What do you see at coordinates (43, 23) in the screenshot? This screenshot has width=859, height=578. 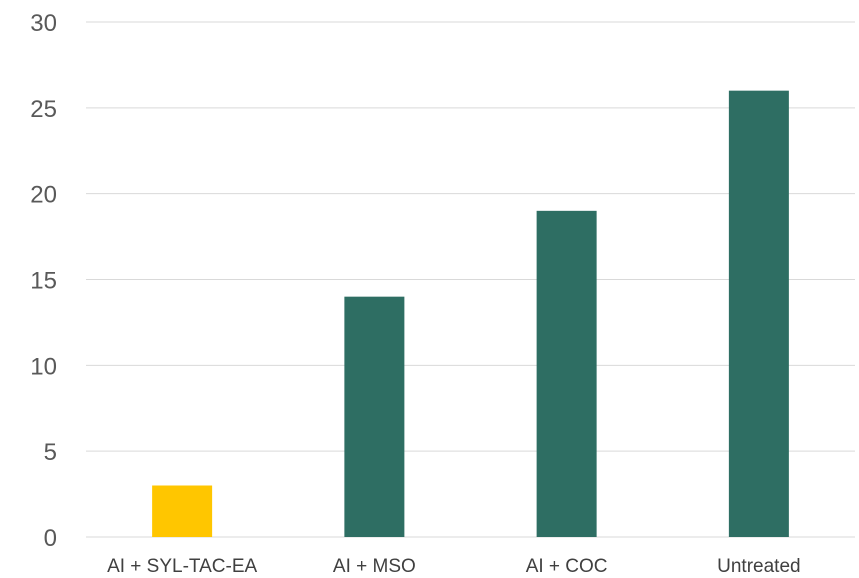 I see `y-tick-label: 30` at bounding box center [43, 23].